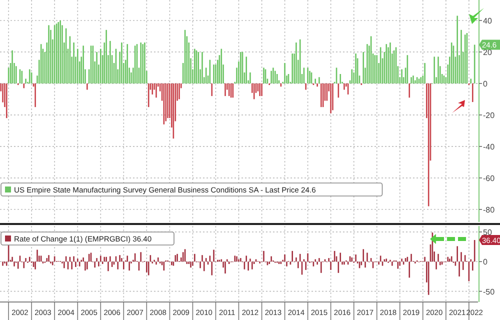 This screenshot has width=500, height=320. Describe the element at coordinates (489, 178) in the screenshot. I see `y-tick-label: -60` at that location.